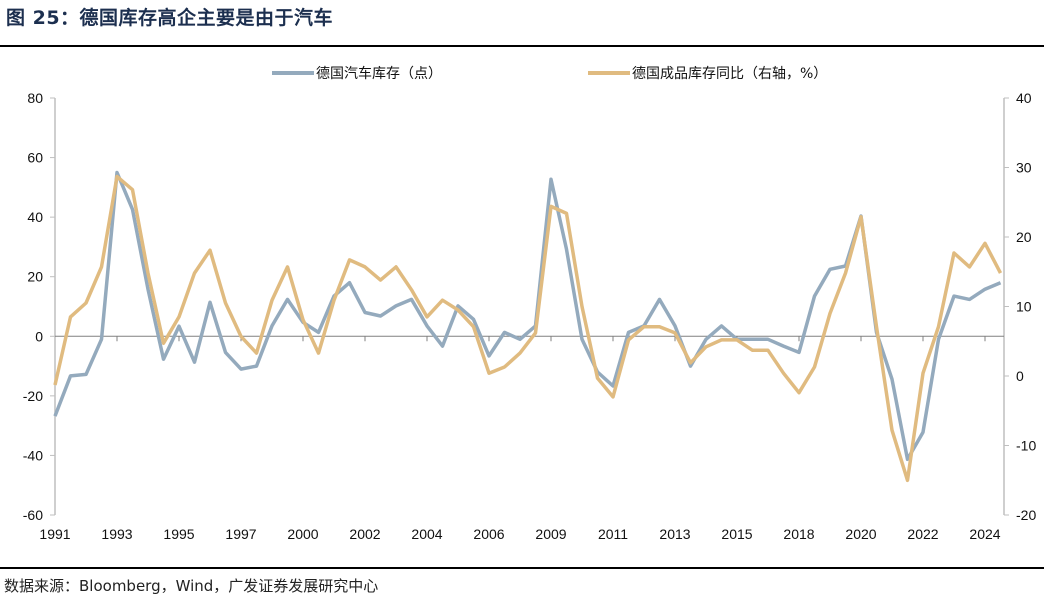 This screenshot has width=1044, height=600. I want to click on x-tick-label: 2013, so click(674, 534).